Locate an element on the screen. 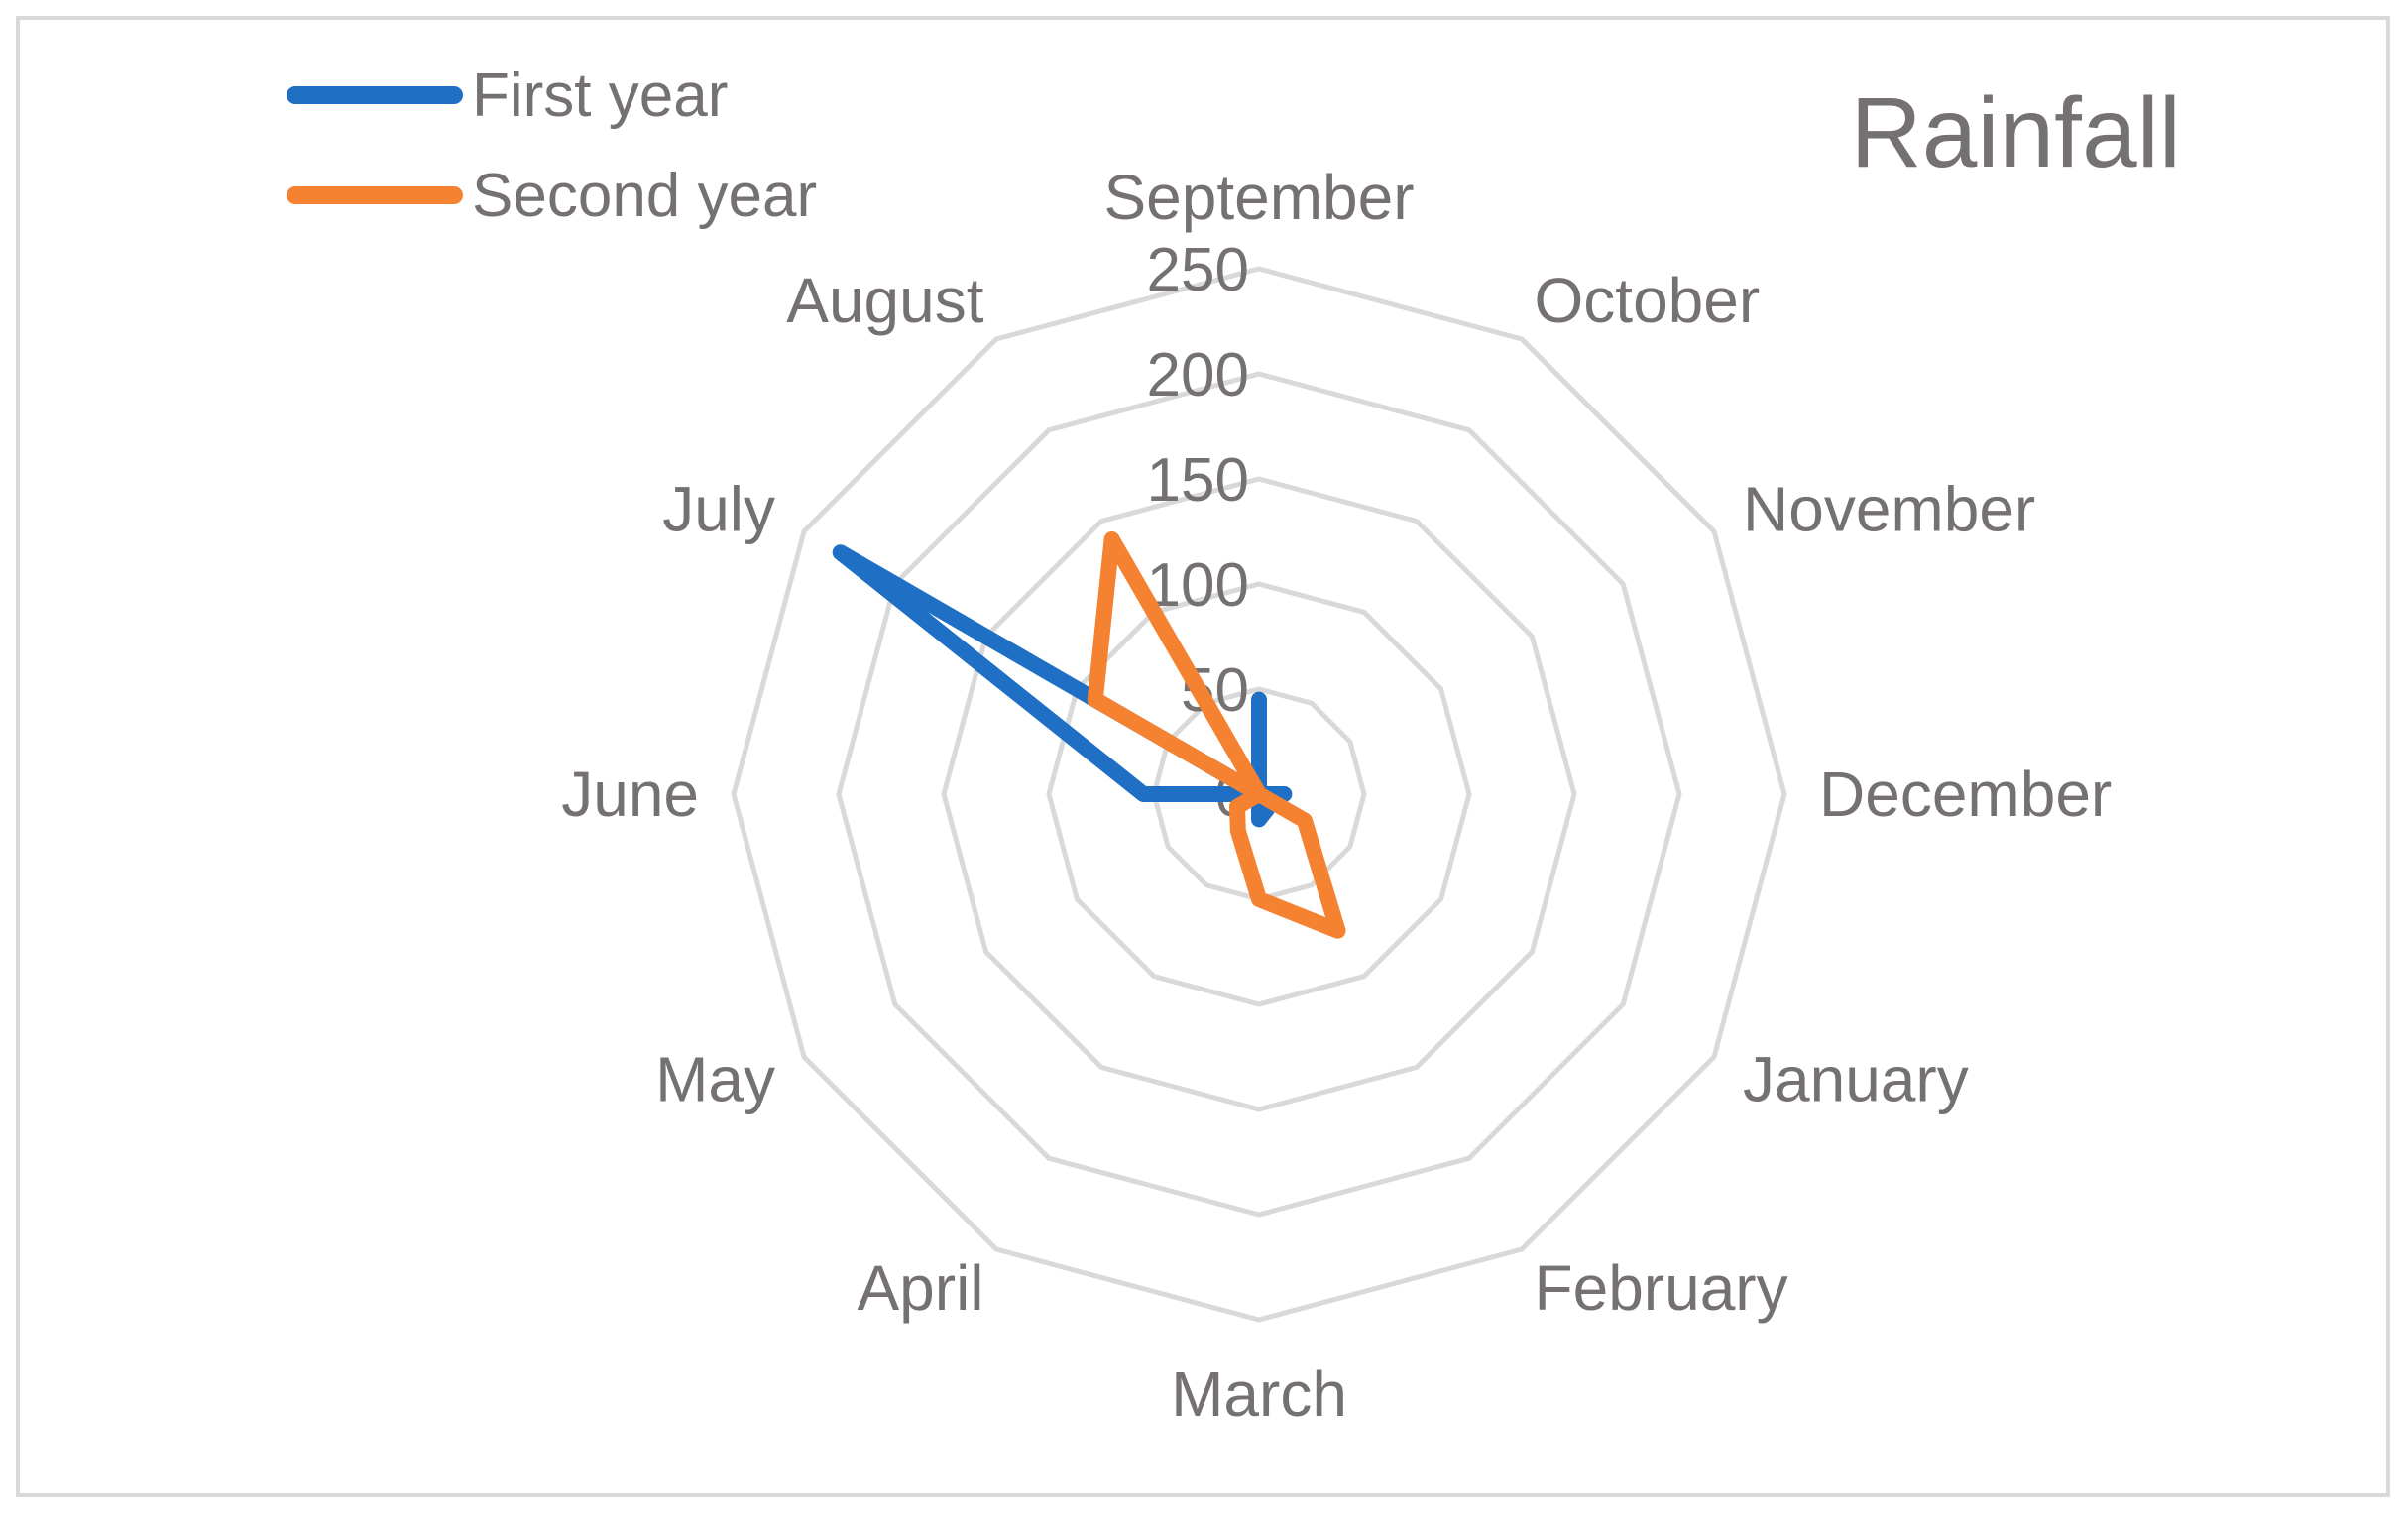  tick-label-100: 100 is located at coordinates (1198, 586).